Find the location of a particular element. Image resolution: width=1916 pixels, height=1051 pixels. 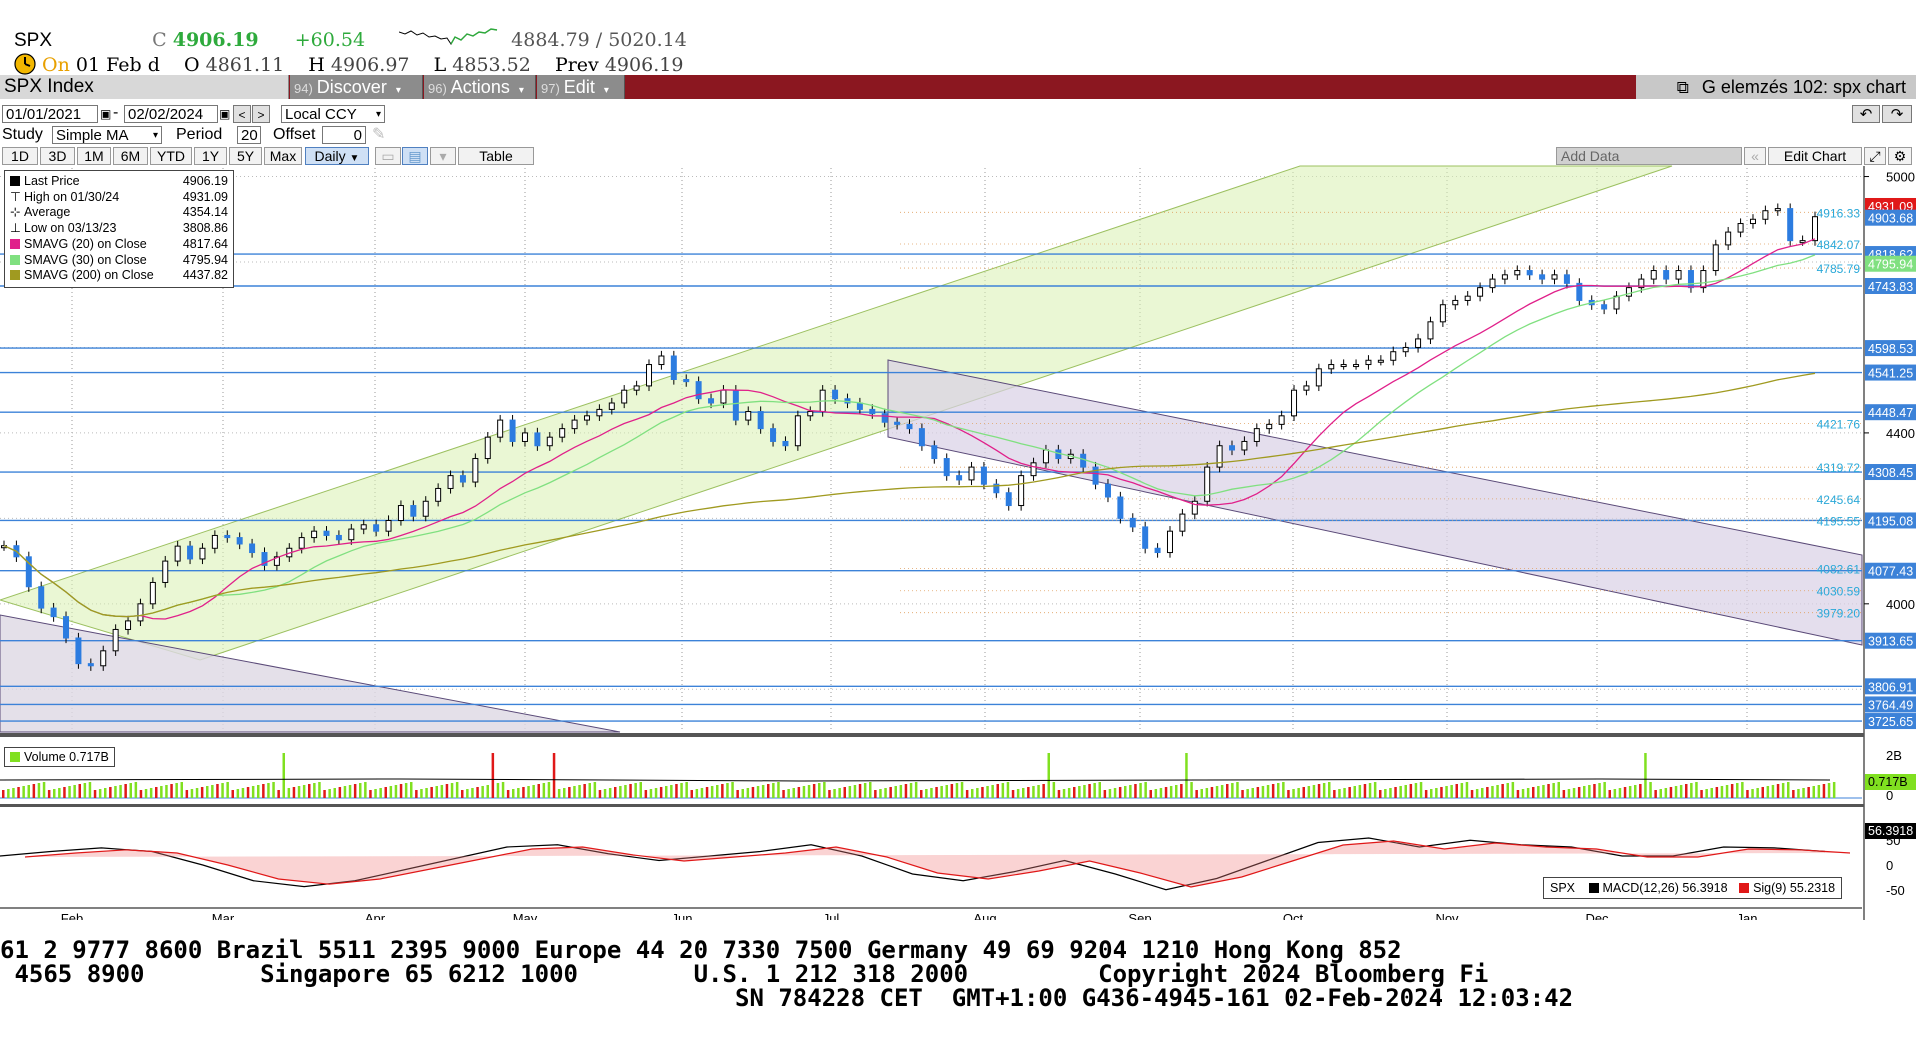

study-select: Simple MA ▾ is located at coordinates (107, 135).